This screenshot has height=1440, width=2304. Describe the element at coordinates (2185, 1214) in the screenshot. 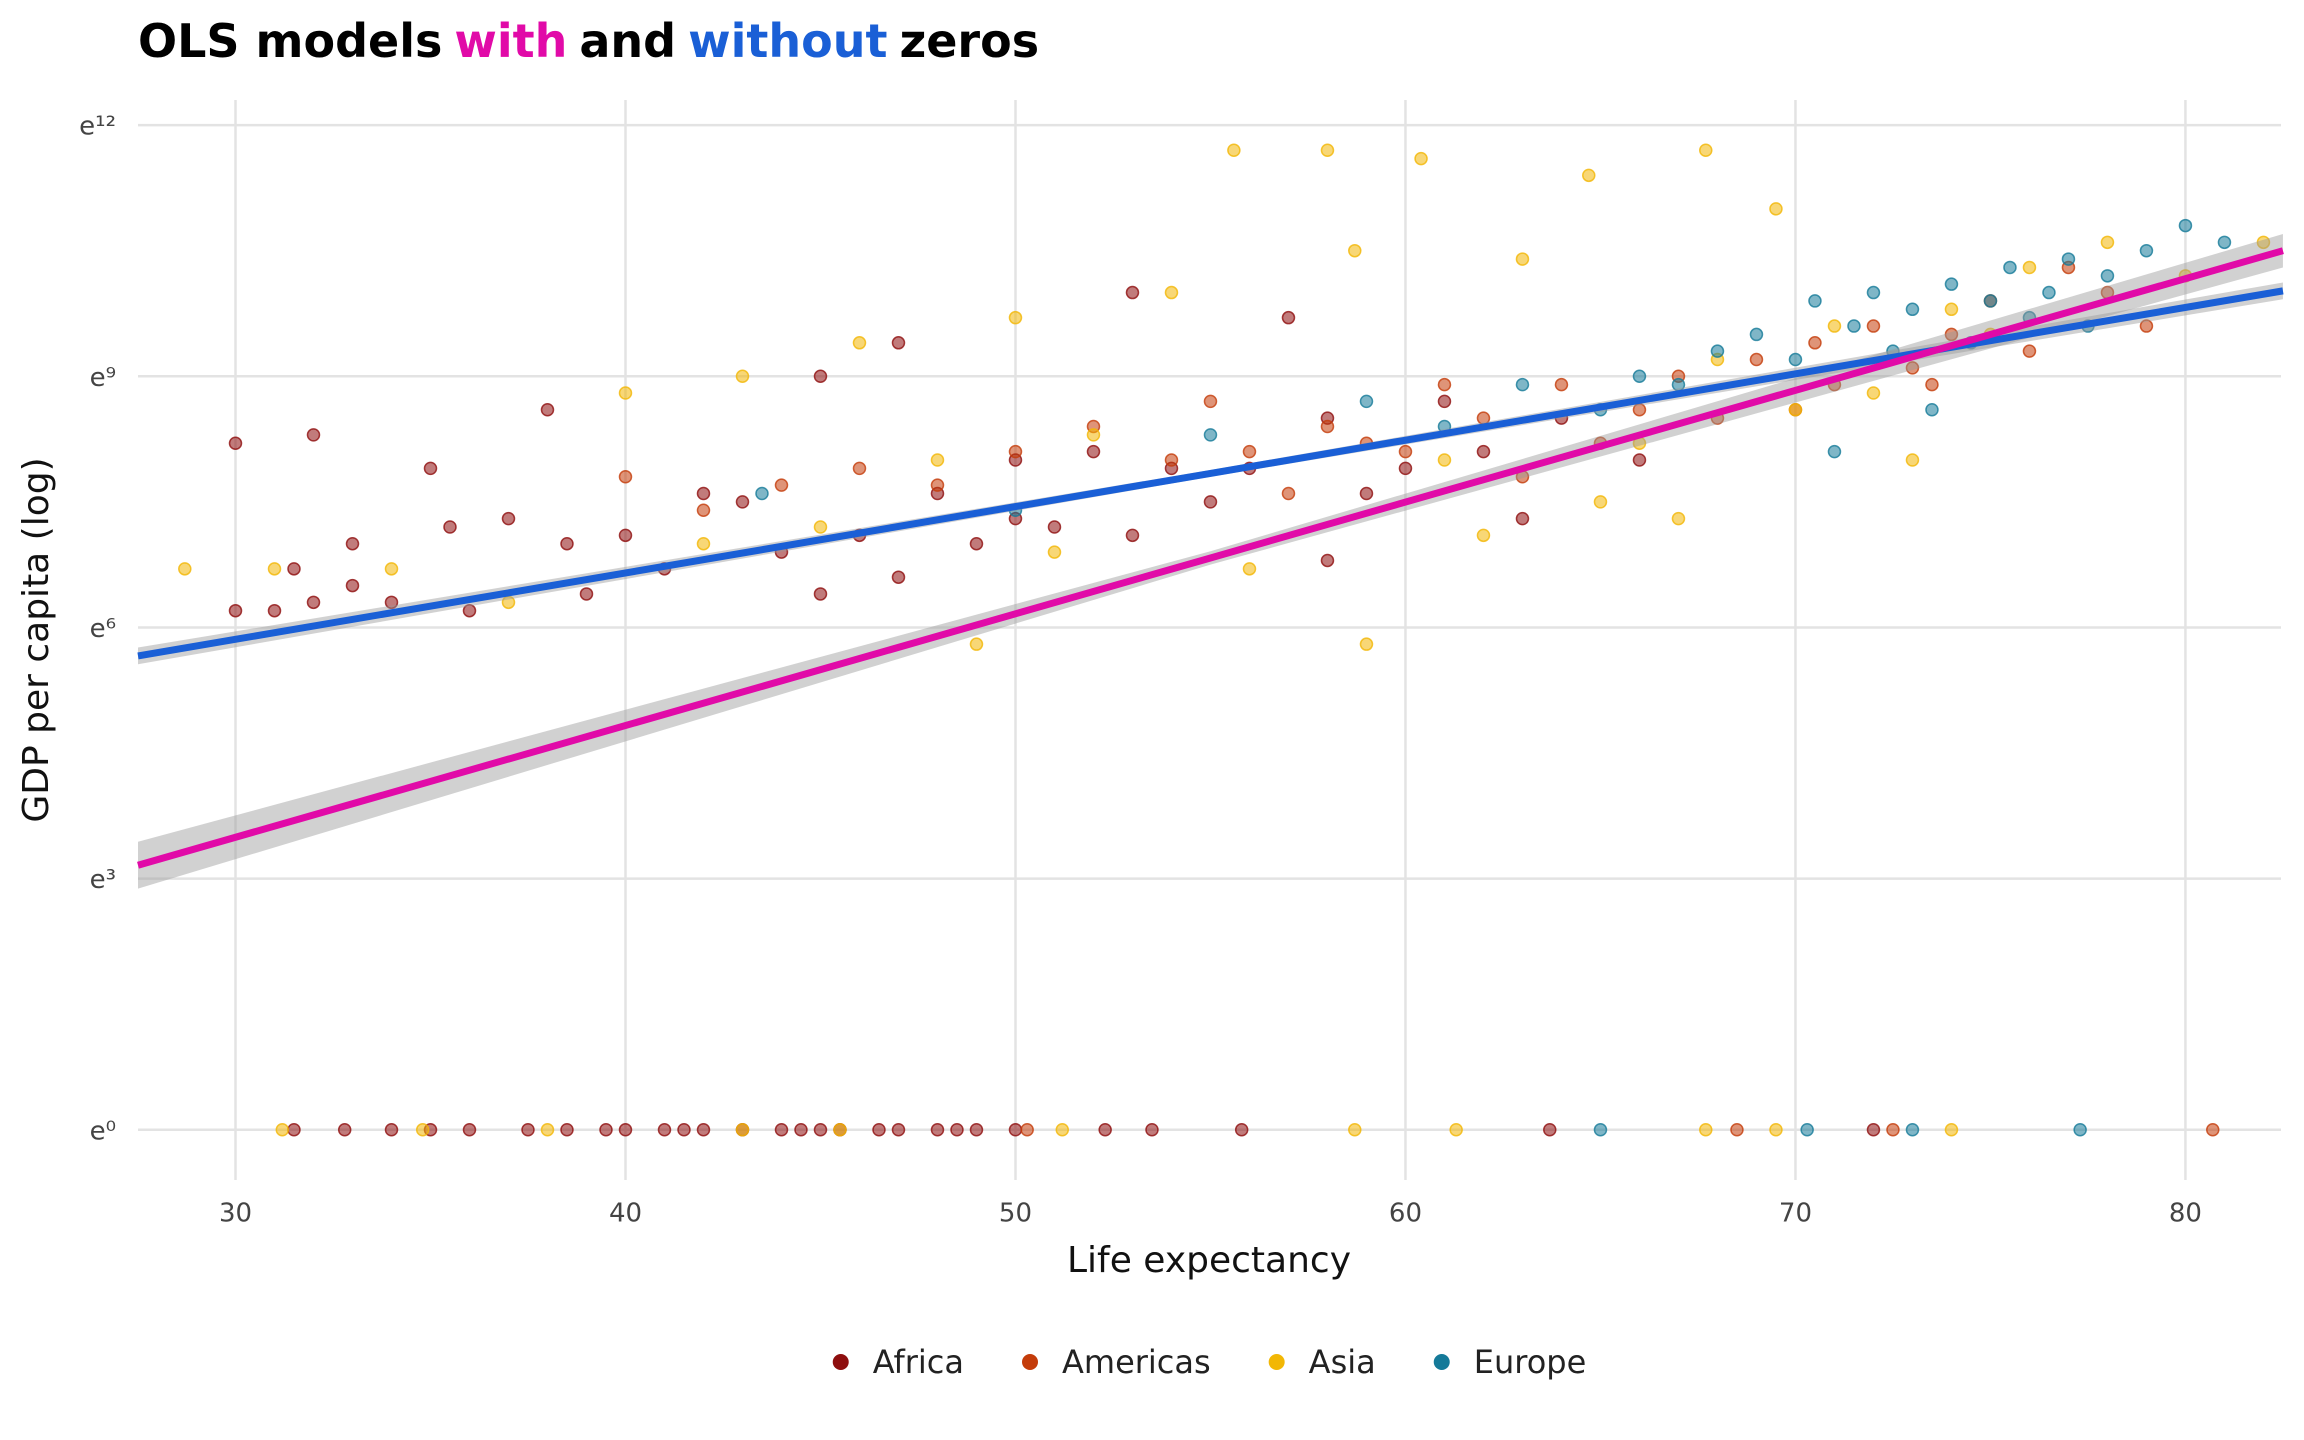

I see `x-tick-label: 80` at that location.